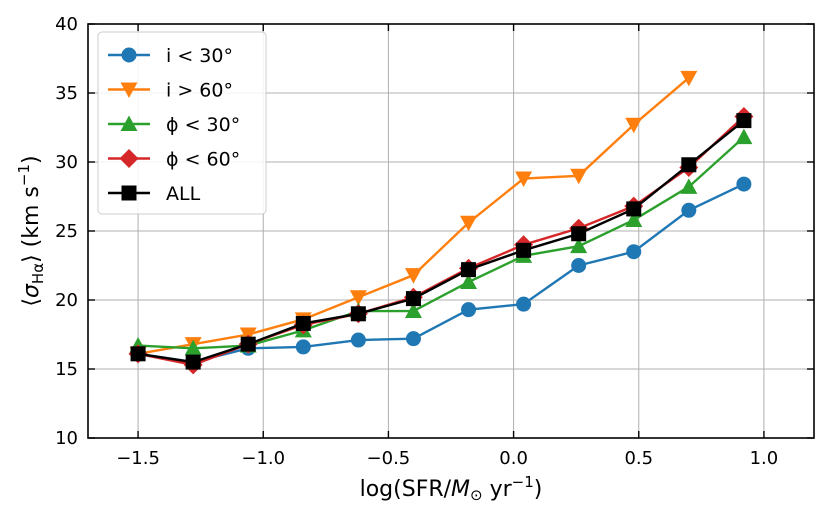 The width and height of the screenshot is (830, 519). I want to click on legend-item: i < 30°, so click(170, 56).